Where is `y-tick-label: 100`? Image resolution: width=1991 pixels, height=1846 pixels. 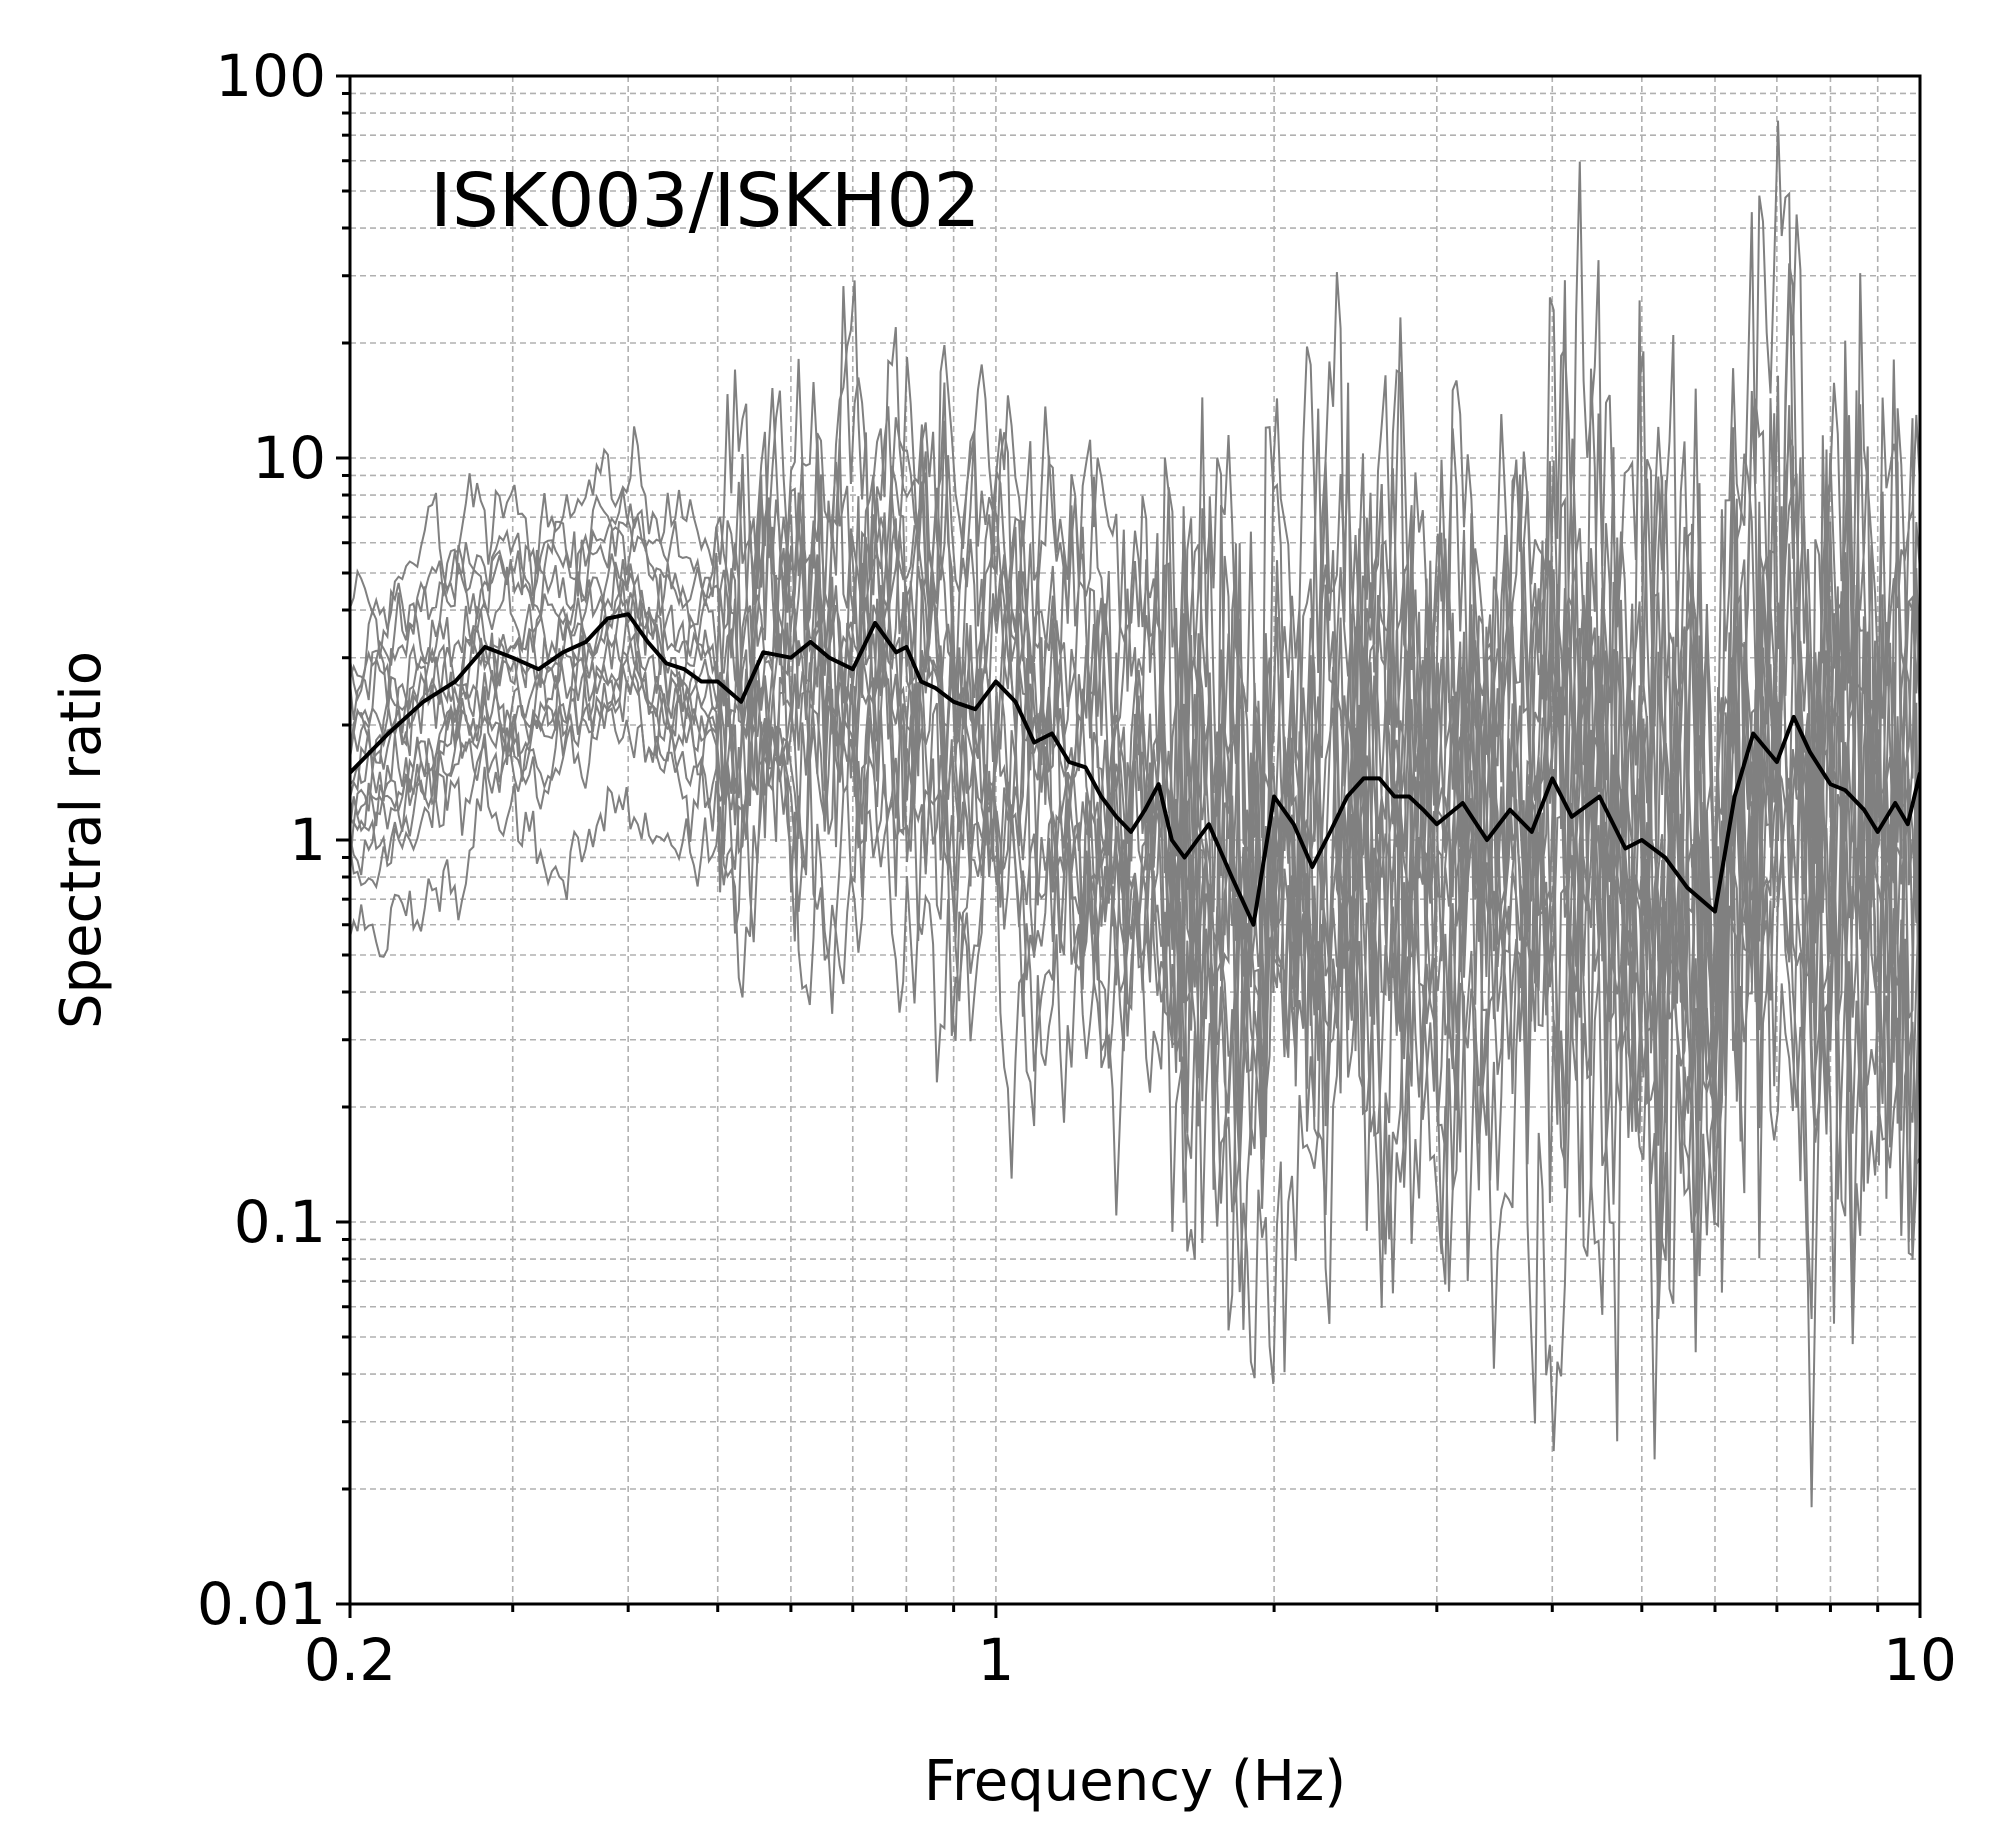 y-tick-label: 100 is located at coordinates (270, 76).